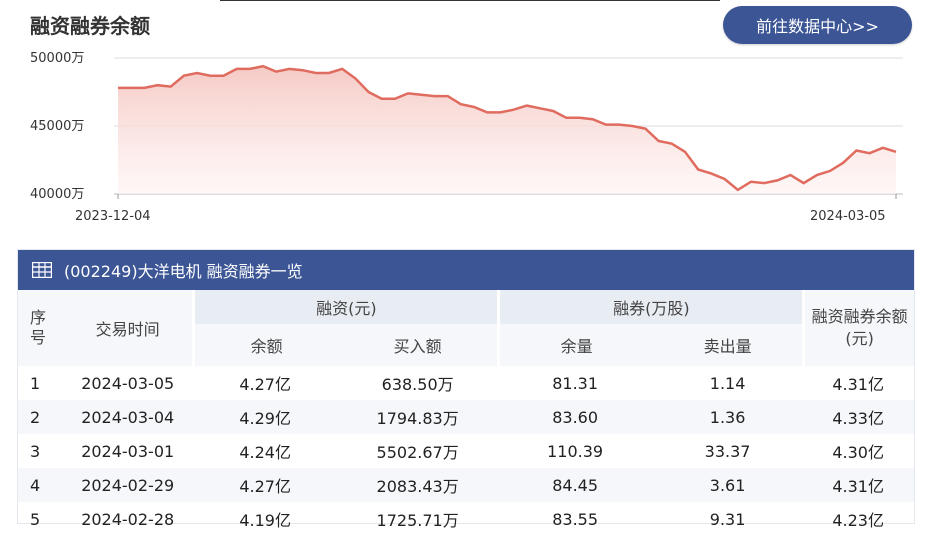  What do you see at coordinates (265, 345) in the screenshot?
I see `col-header-fin-balance: 余额` at bounding box center [265, 345].